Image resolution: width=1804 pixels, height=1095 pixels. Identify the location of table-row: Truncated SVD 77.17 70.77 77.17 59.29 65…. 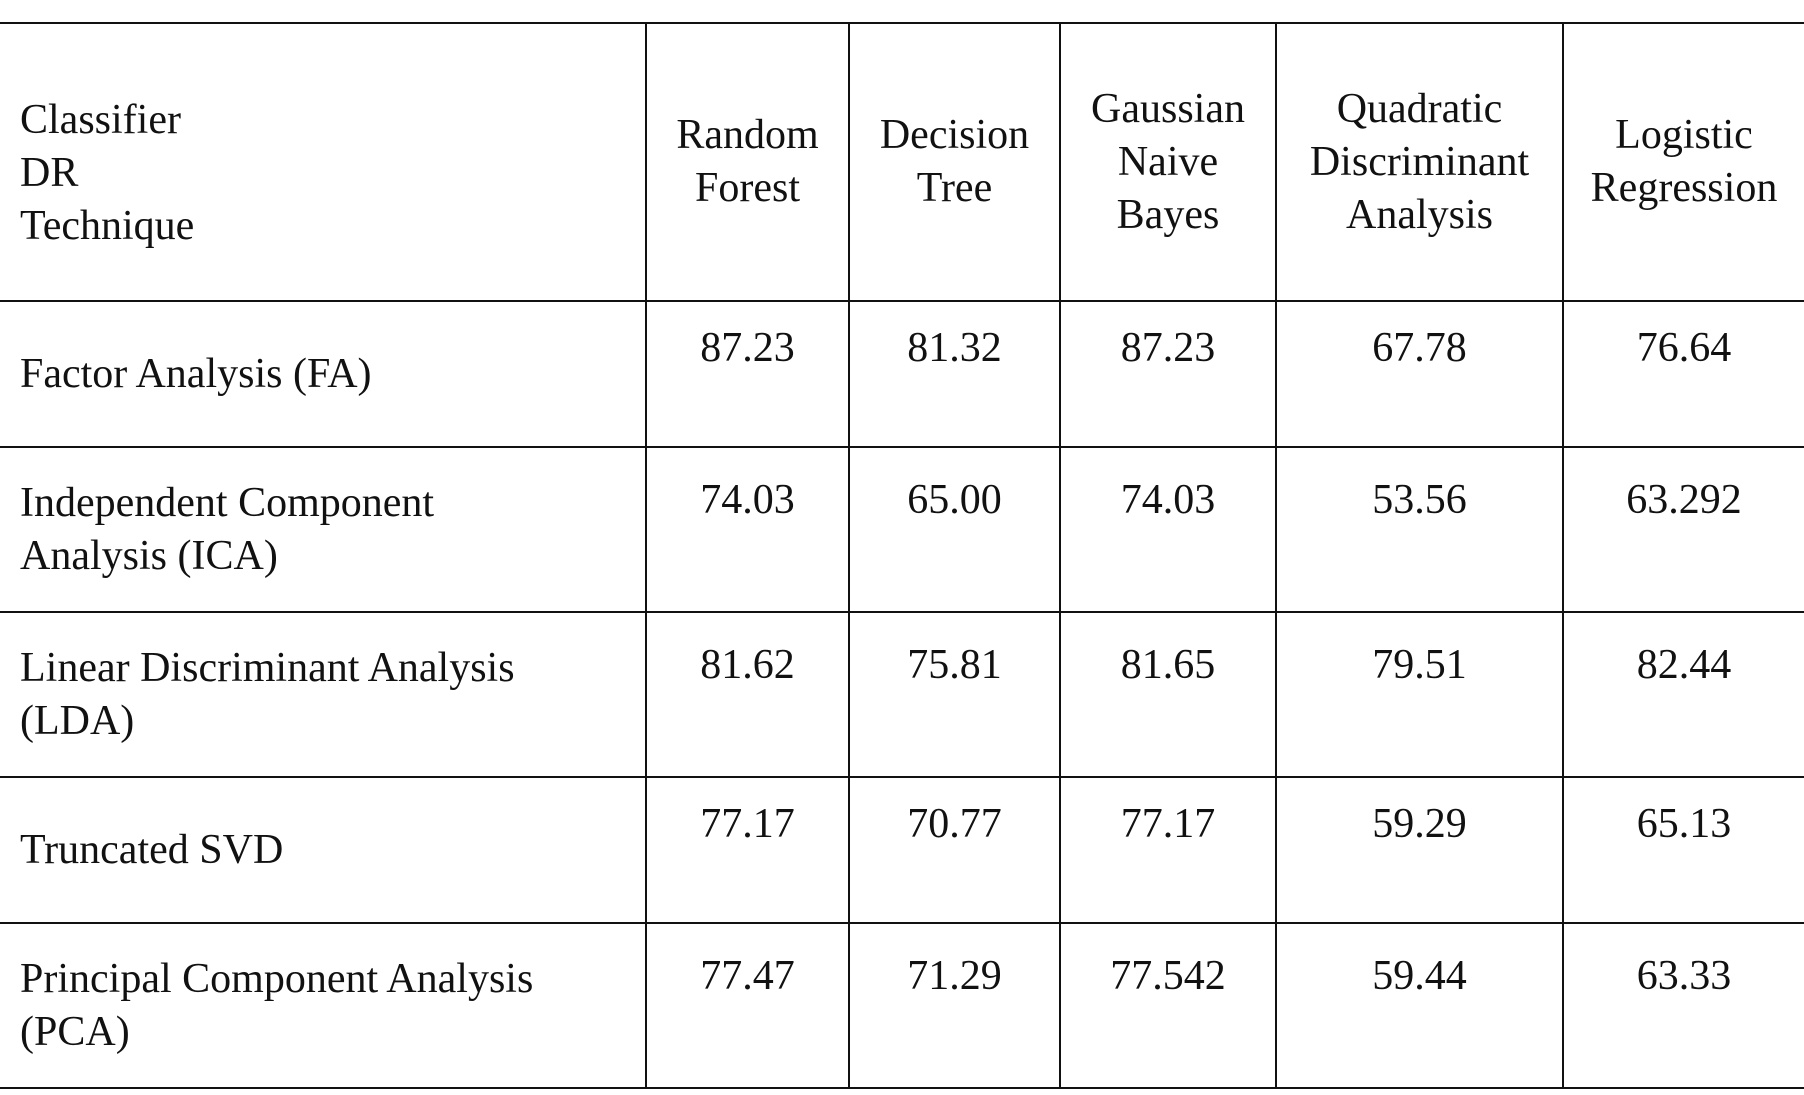
(902, 850).